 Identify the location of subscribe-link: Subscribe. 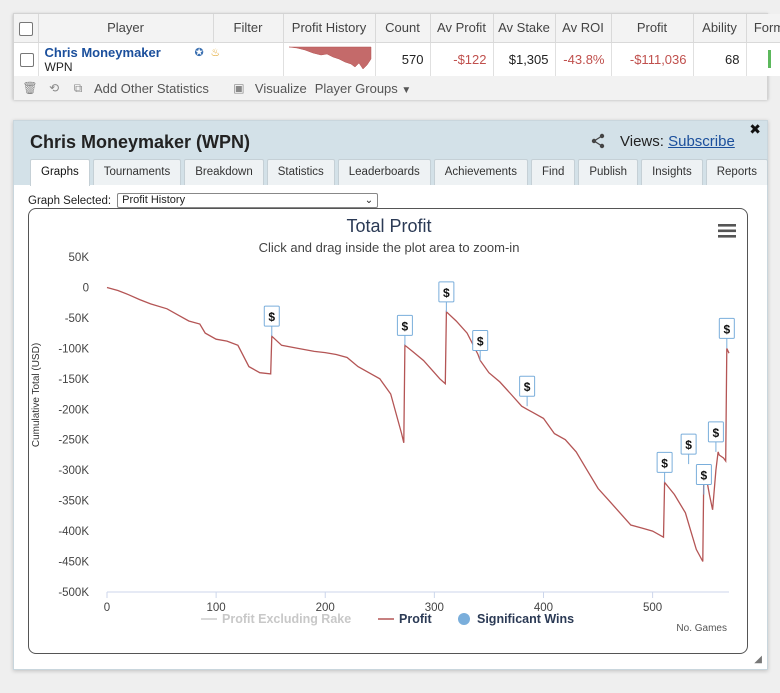
(701, 141).